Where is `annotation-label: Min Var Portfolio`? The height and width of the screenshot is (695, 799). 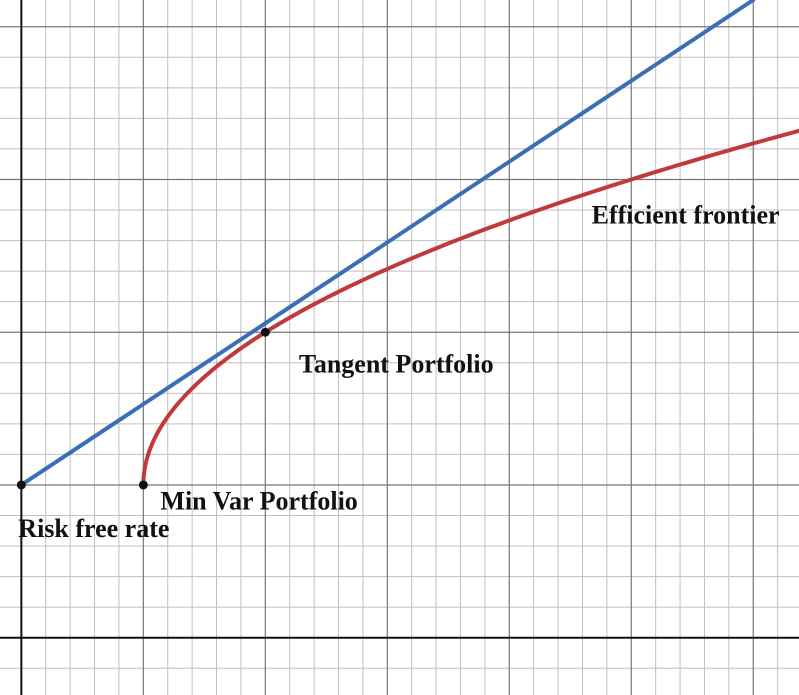
annotation-label: Min Var Portfolio is located at coordinates (258, 500).